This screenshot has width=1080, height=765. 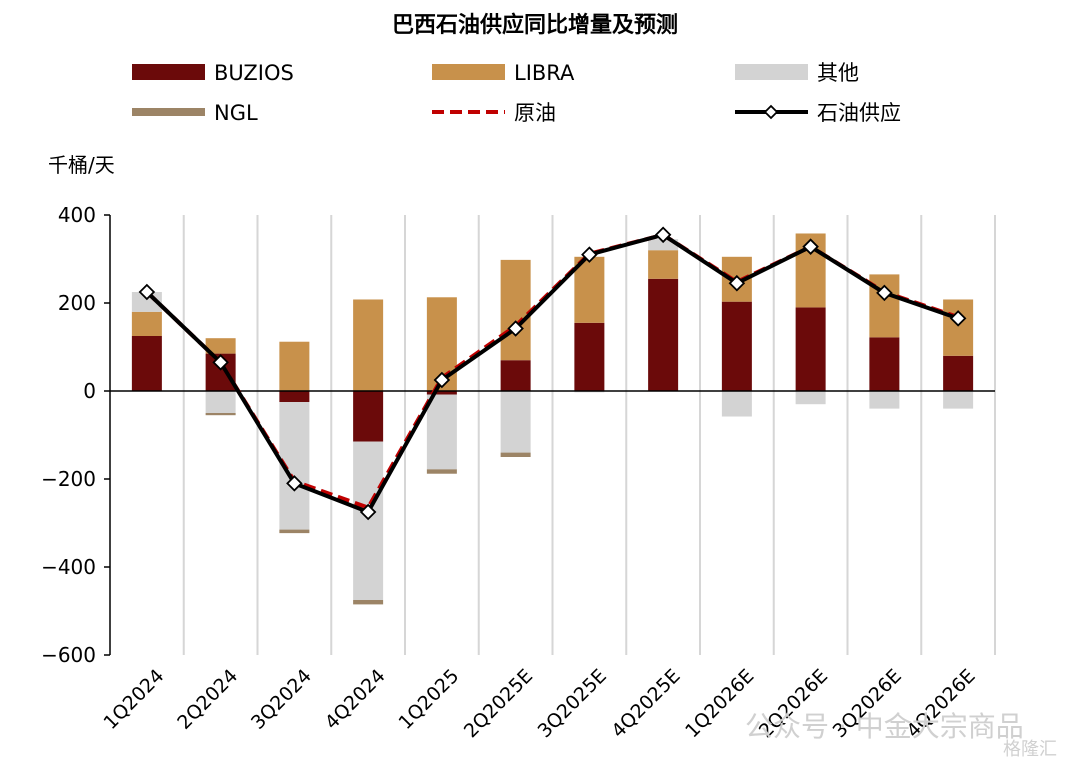 What do you see at coordinates (736, 346) in the screenshot?
I see `bar-buzios-1Q2026E` at bounding box center [736, 346].